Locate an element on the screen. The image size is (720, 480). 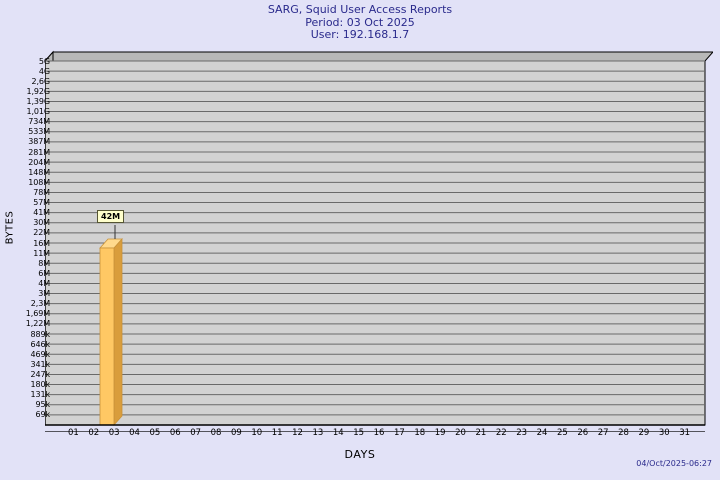
y-axis-tick-label: 387M is located at coordinates (39, 142).